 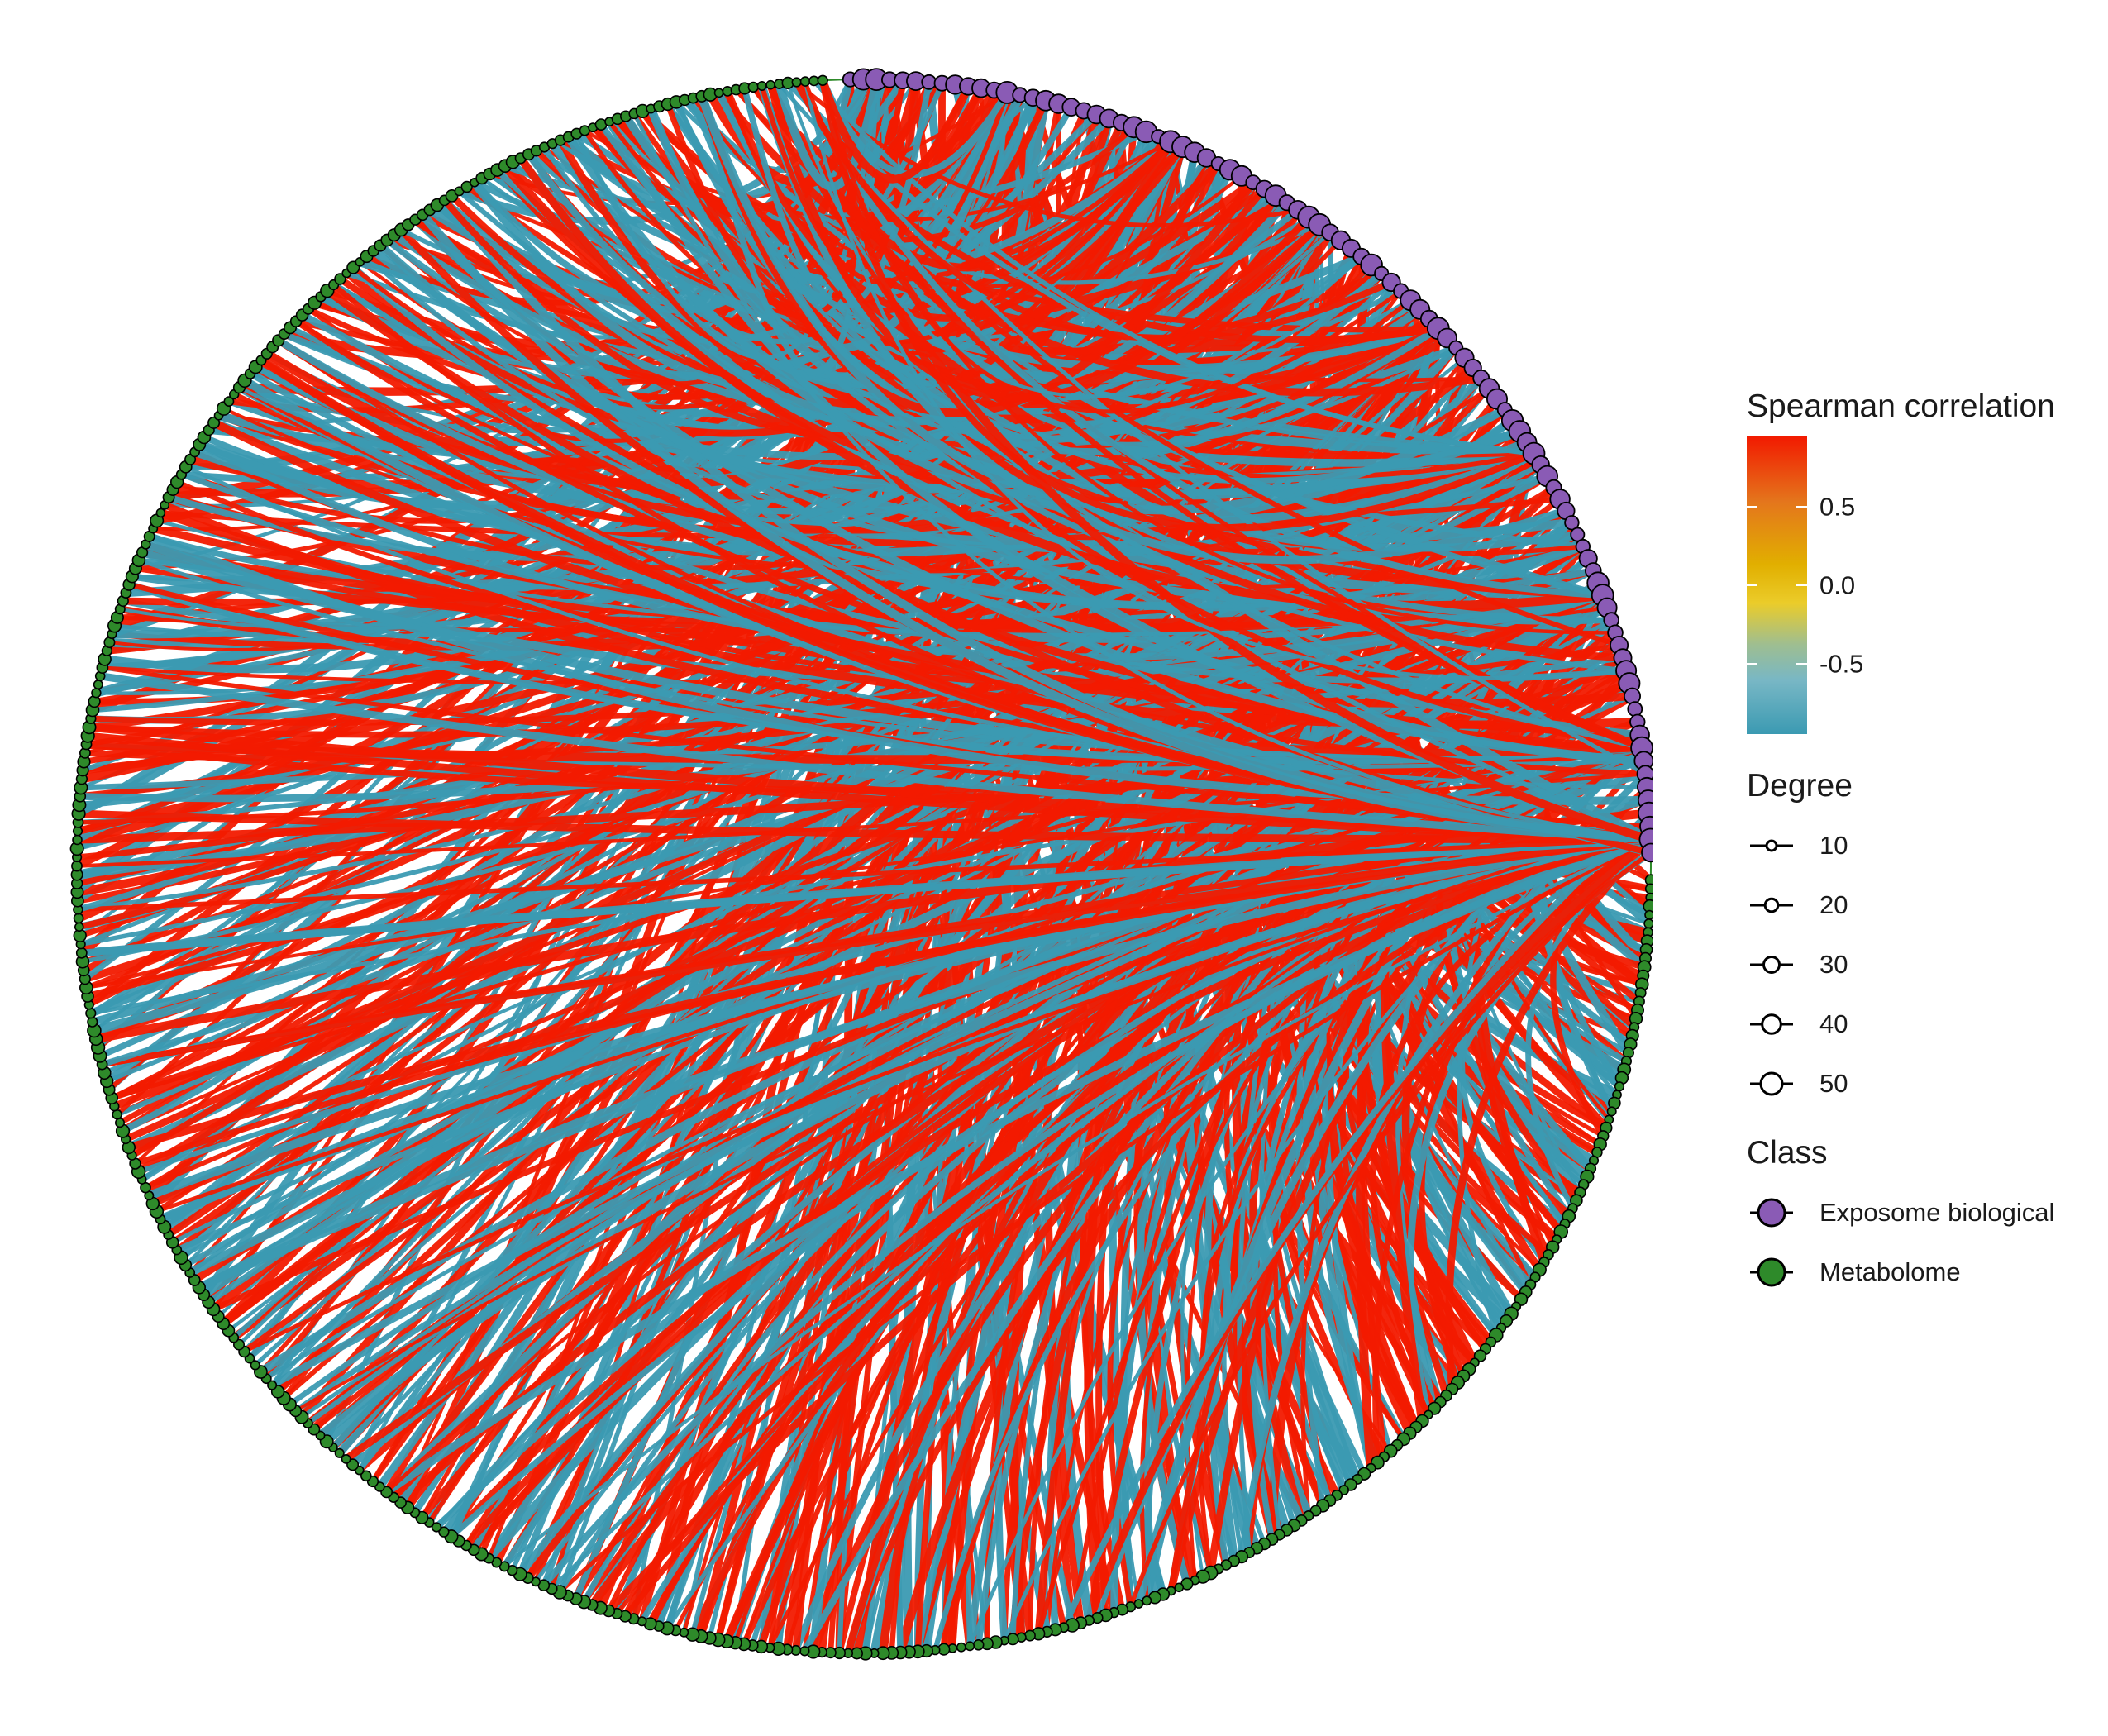 What do you see at coordinates (1834, 846) in the screenshot?
I see `degree-legend-label: 10` at bounding box center [1834, 846].